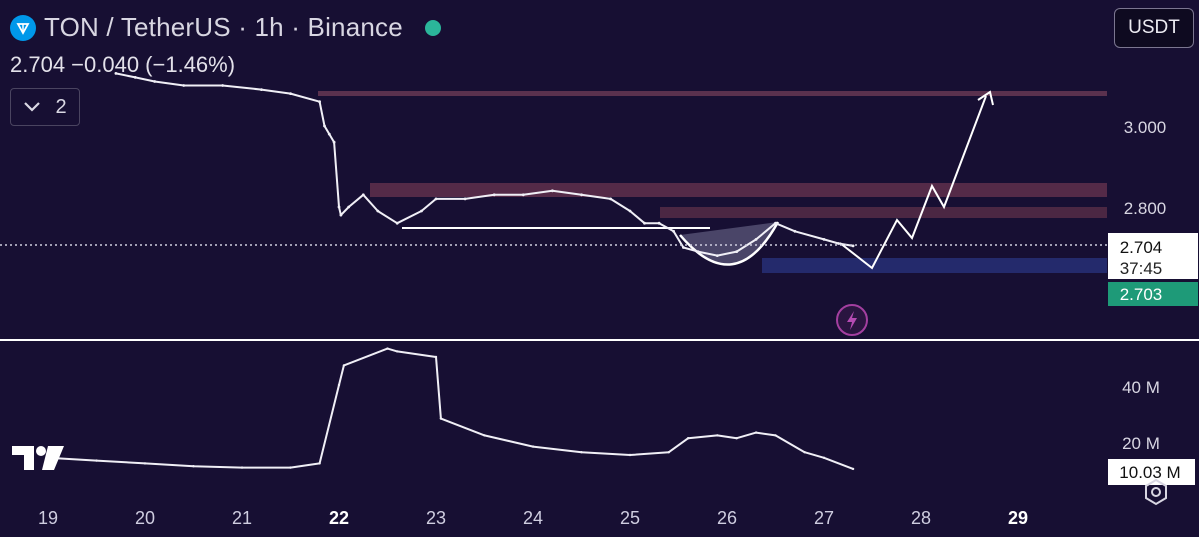  I want to click on volume-value-box, so click(1151, 472).